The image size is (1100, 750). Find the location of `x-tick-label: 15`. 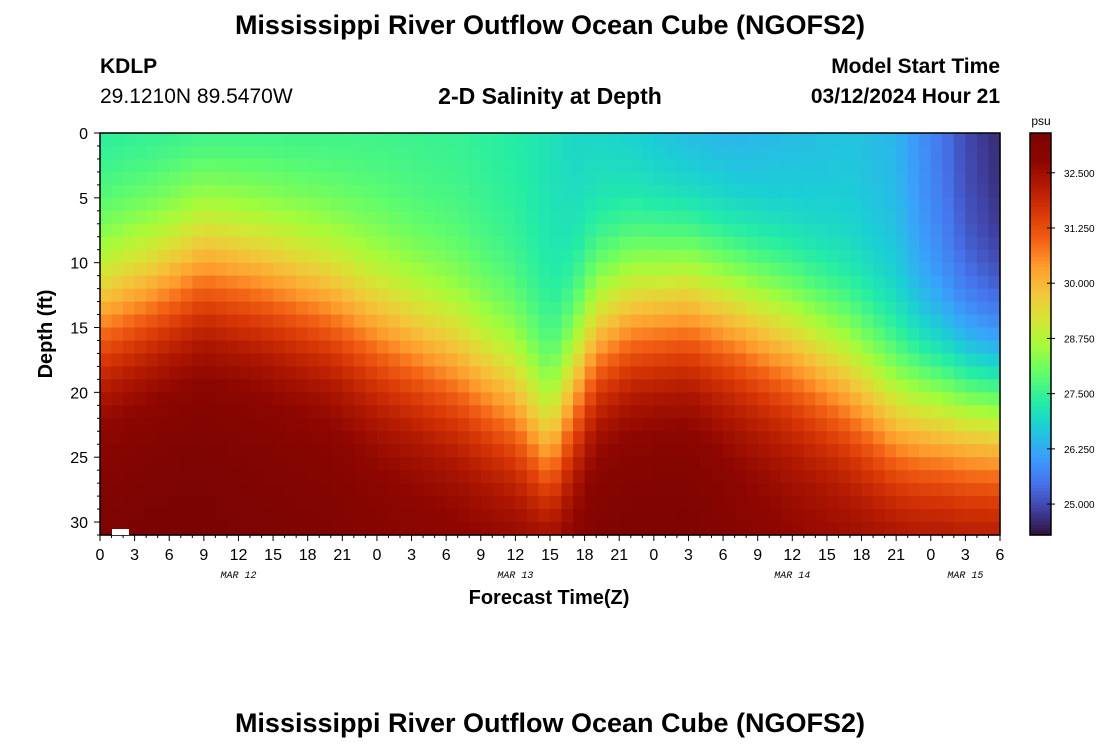

x-tick-label: 15 is located at coordinates (550, 555).